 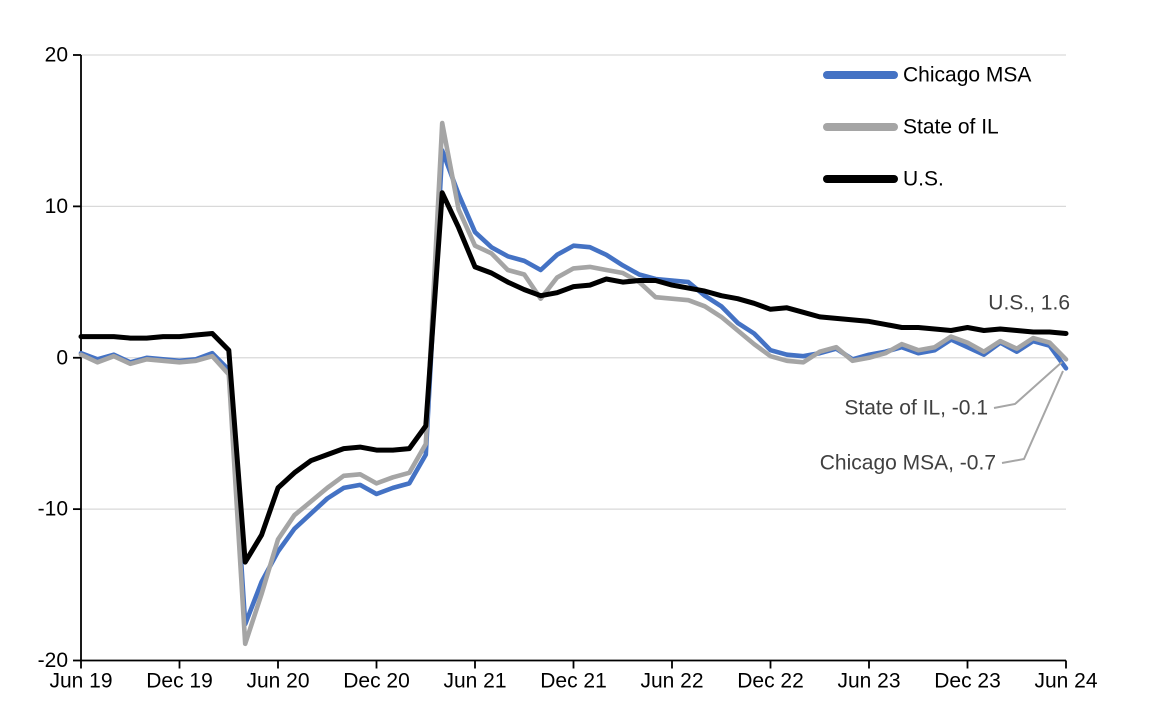 What do you see at coordinates (923, 179) in the screenshot?
I see `legend-label-u-s: U.S.` at bounding box center [923, 179].